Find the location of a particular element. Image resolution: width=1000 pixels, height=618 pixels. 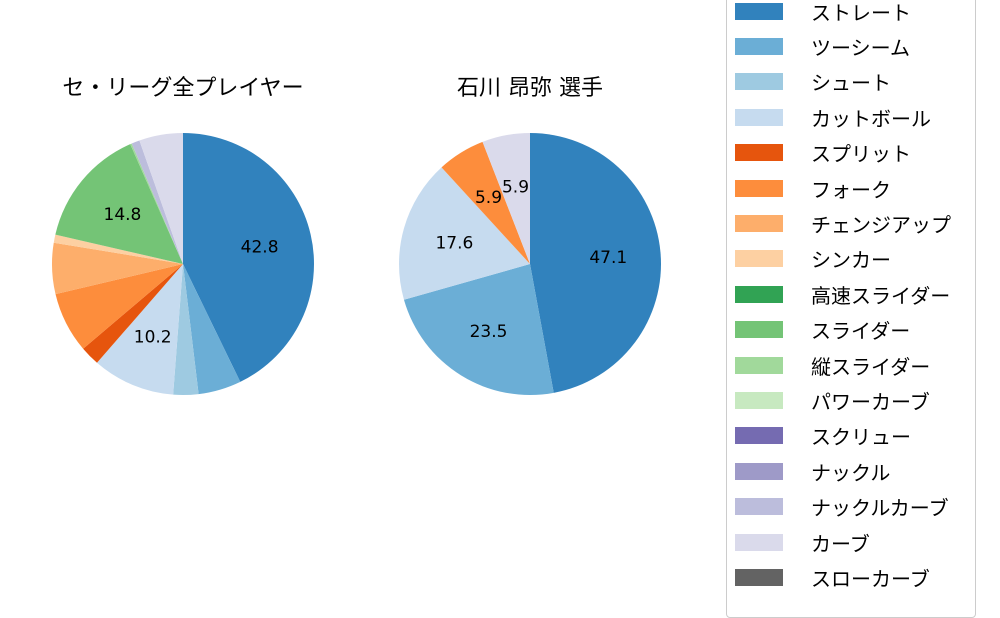

legend-item: 高速スライダー is located at coordinates (842, 294).